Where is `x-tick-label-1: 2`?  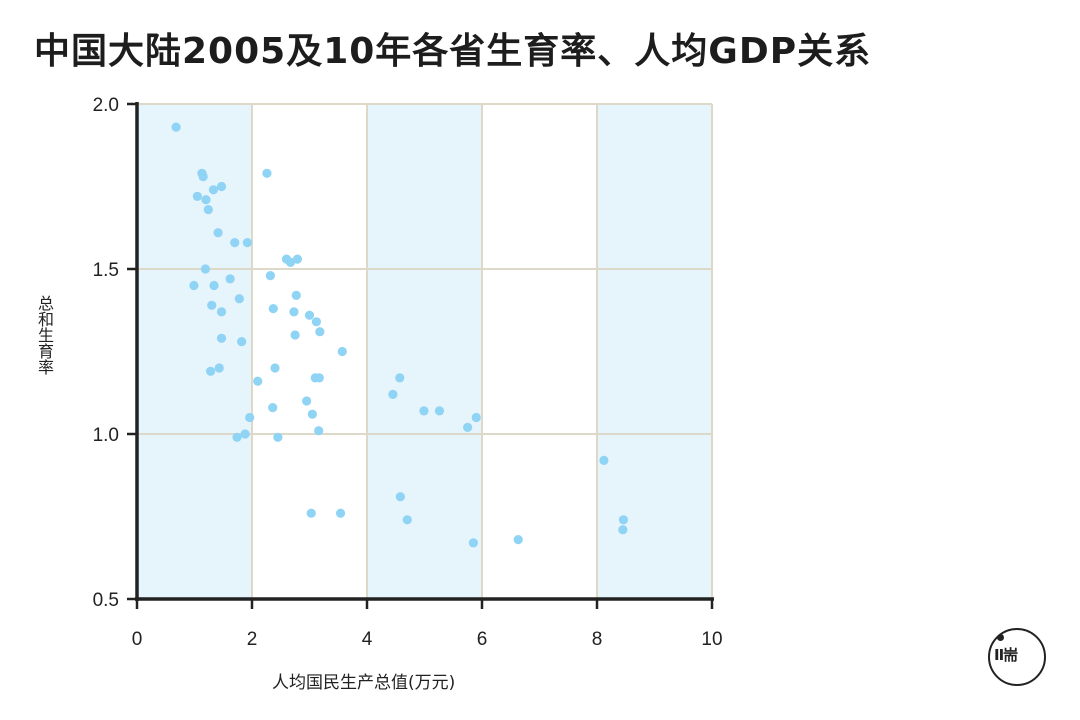
x-tick-label-1: 2 is located at coordinates (252, 639).